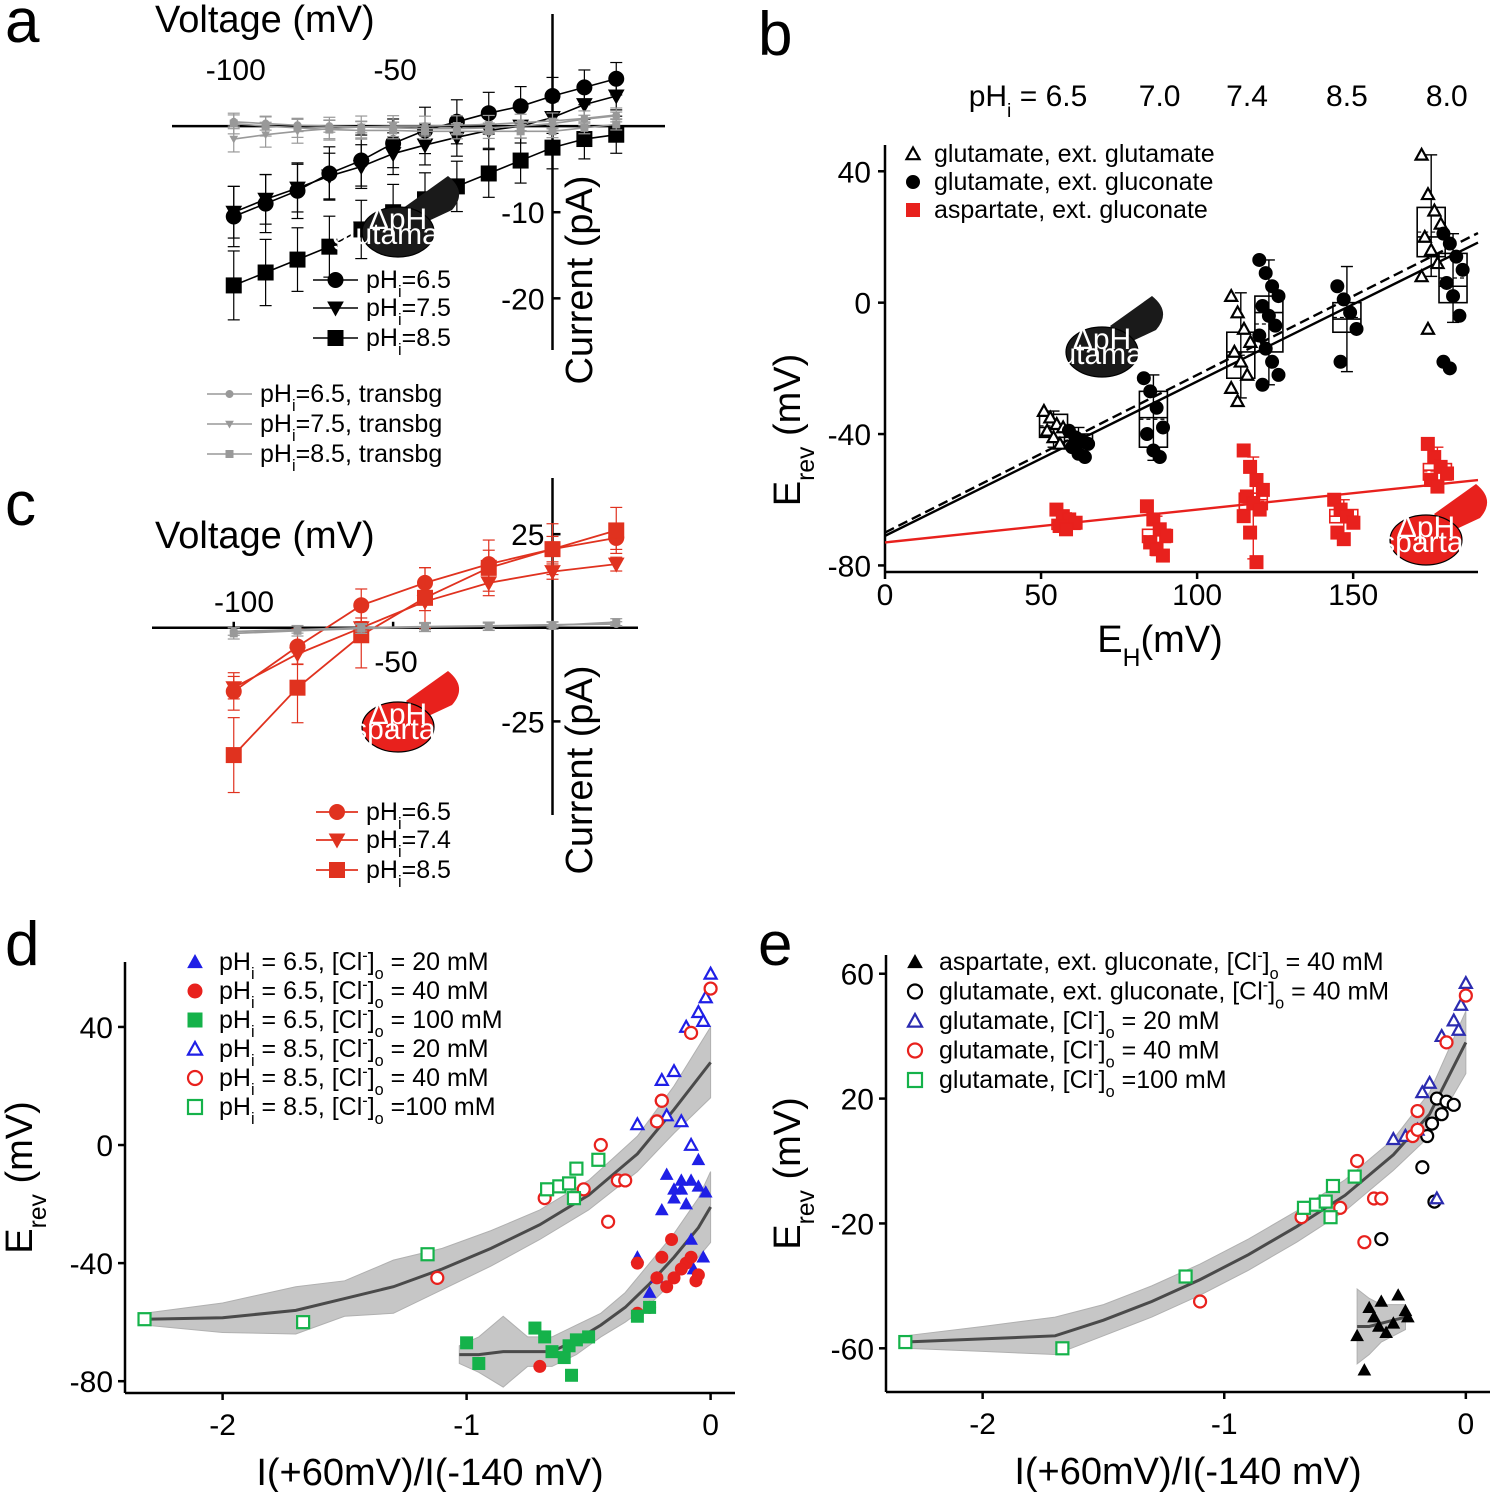 This screenshot has height=1492, width=1496. What do you see at coordinates (1102, 339) in the screenshot?
I see `badge-line1: ΔpH` at bounding box center [1102, 339].